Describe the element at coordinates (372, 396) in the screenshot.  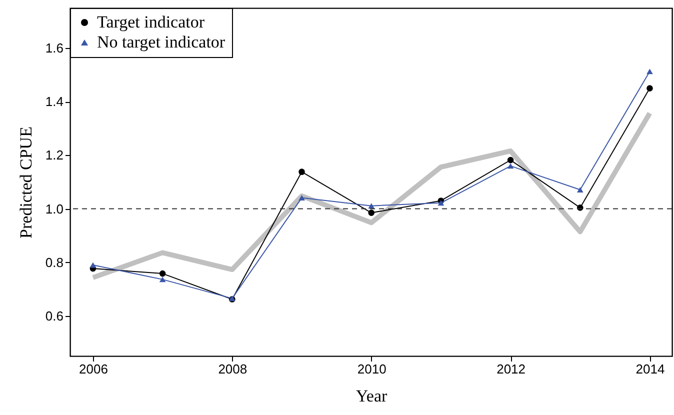
I see `x-axis-title: Year` at that location.